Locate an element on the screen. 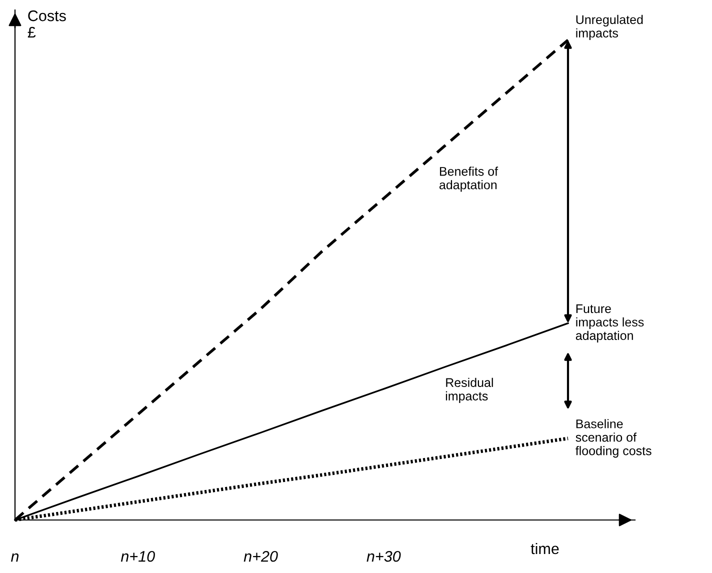  y-axis-title: Costs £ is located at coordinates (47, 24).